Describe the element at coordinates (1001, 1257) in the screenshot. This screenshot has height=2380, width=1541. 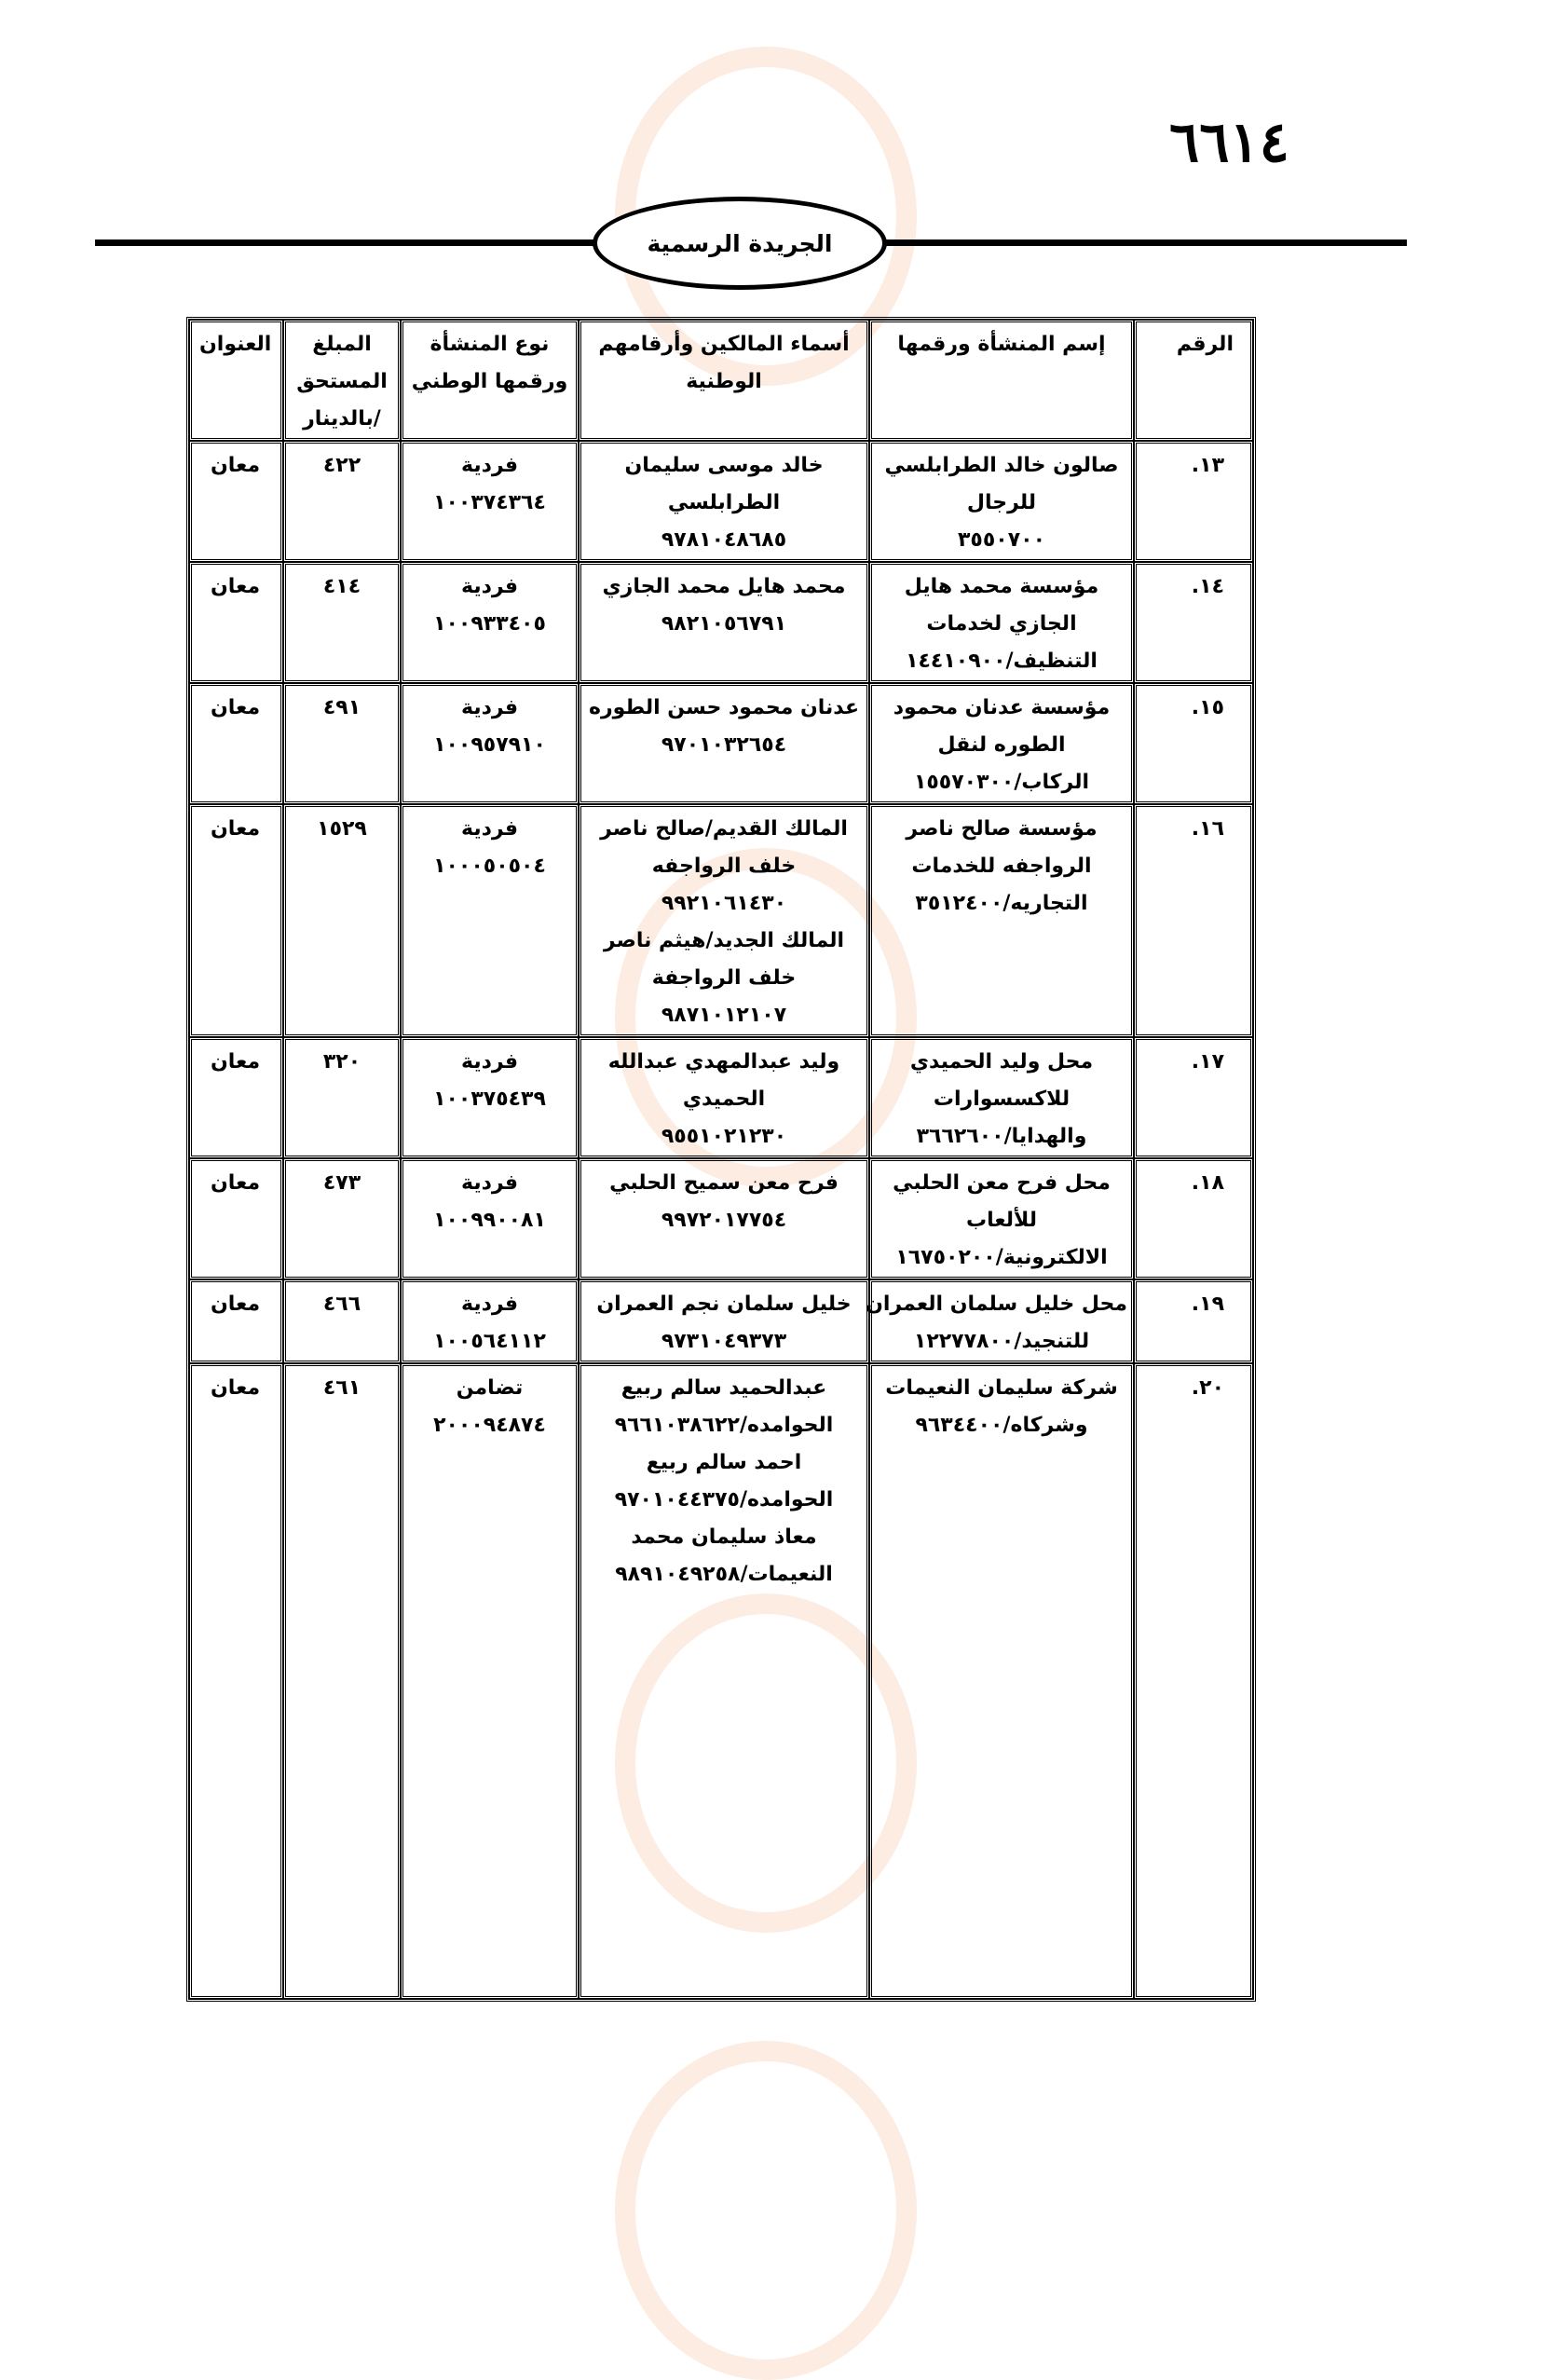
I see `cell-line: الالكترونية/١٦٧٥٠٢٠٠` at that location.